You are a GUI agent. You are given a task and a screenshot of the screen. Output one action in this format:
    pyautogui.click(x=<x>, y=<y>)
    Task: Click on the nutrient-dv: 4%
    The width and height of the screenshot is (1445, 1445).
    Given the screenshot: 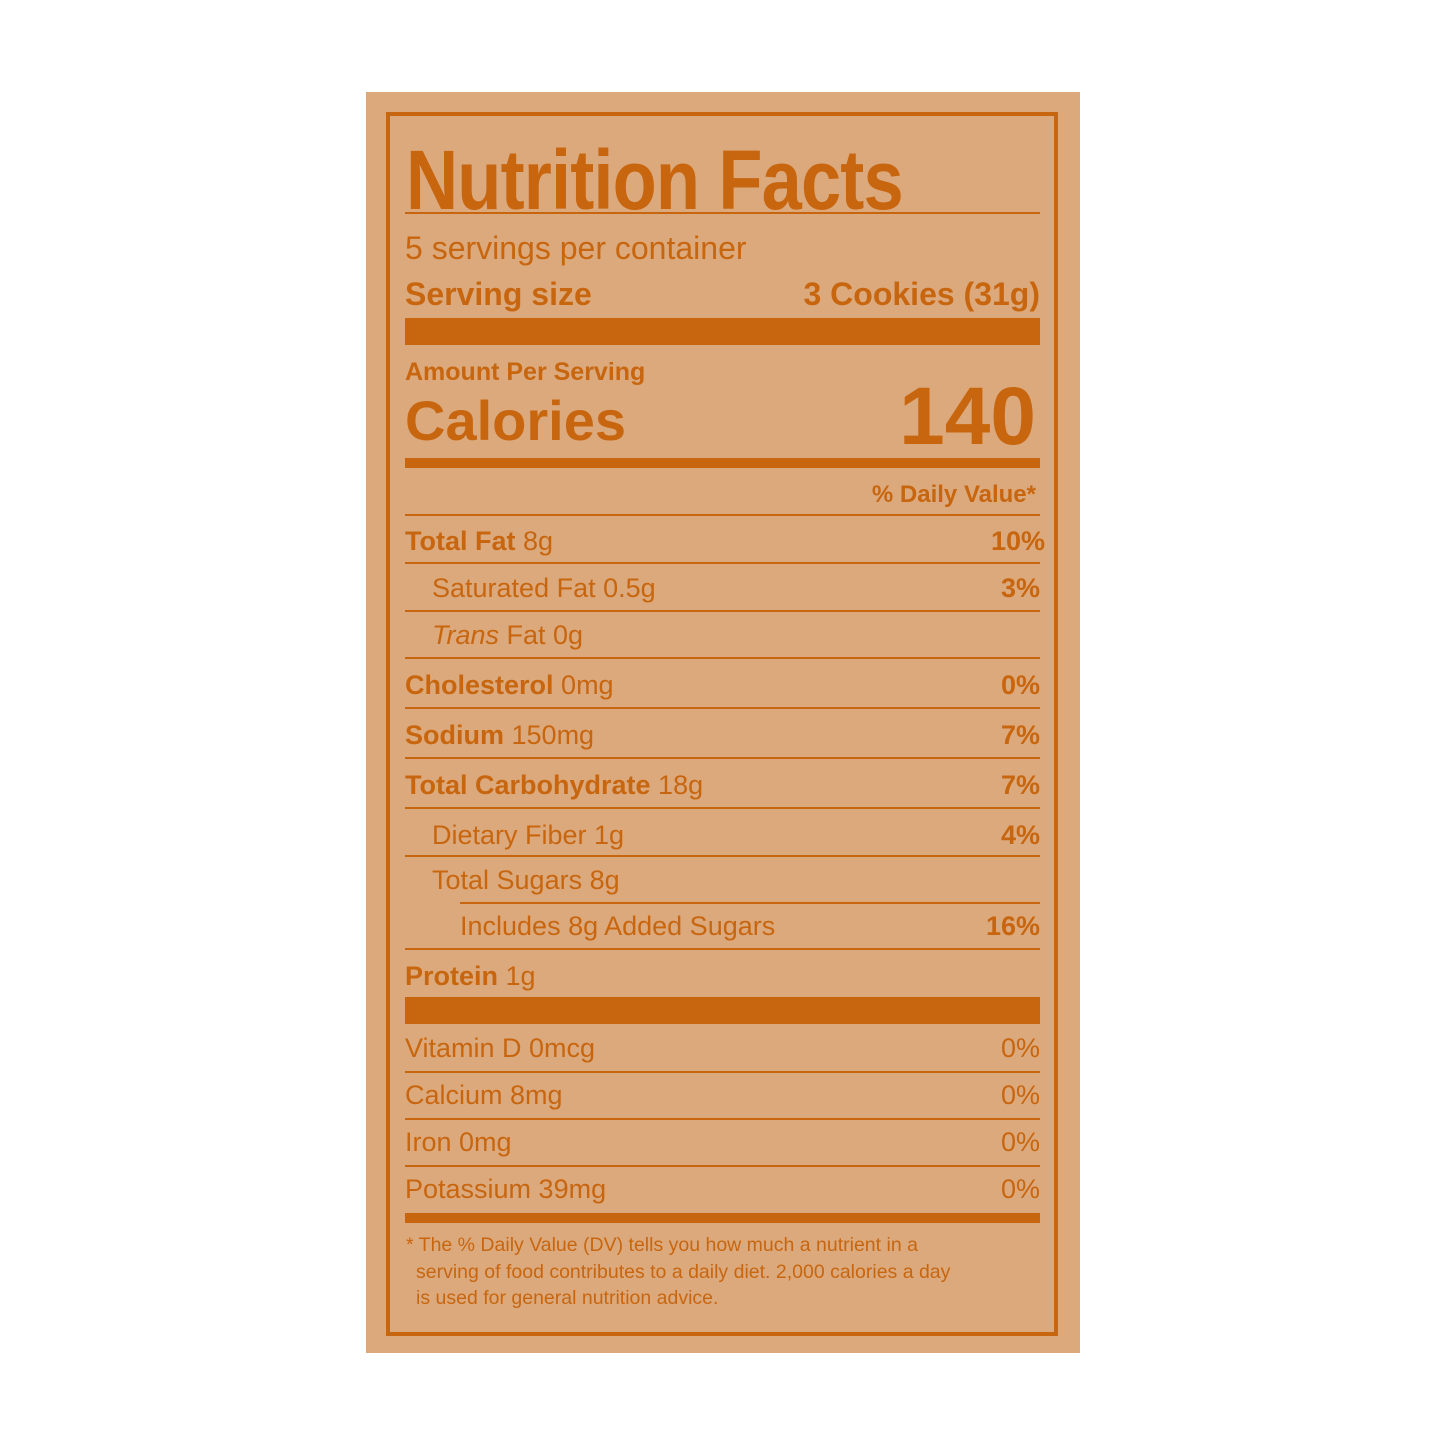 What is the action you would take?
    pyautogui.click(x=1020, y=835)
    